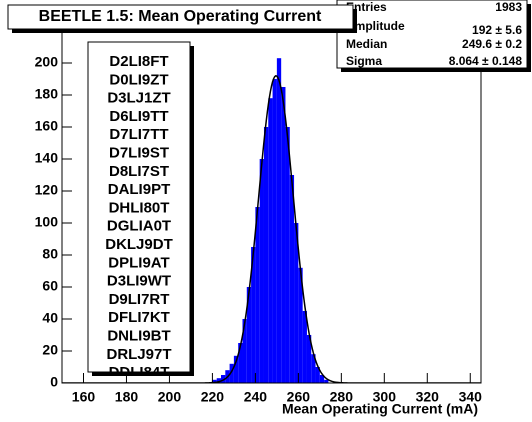 Image resolution: width=532 pixels, height=422 pixels. Describe the element at coordinates (139, 152) in the screenshot. I see `label: D7LI9ST` at that location.